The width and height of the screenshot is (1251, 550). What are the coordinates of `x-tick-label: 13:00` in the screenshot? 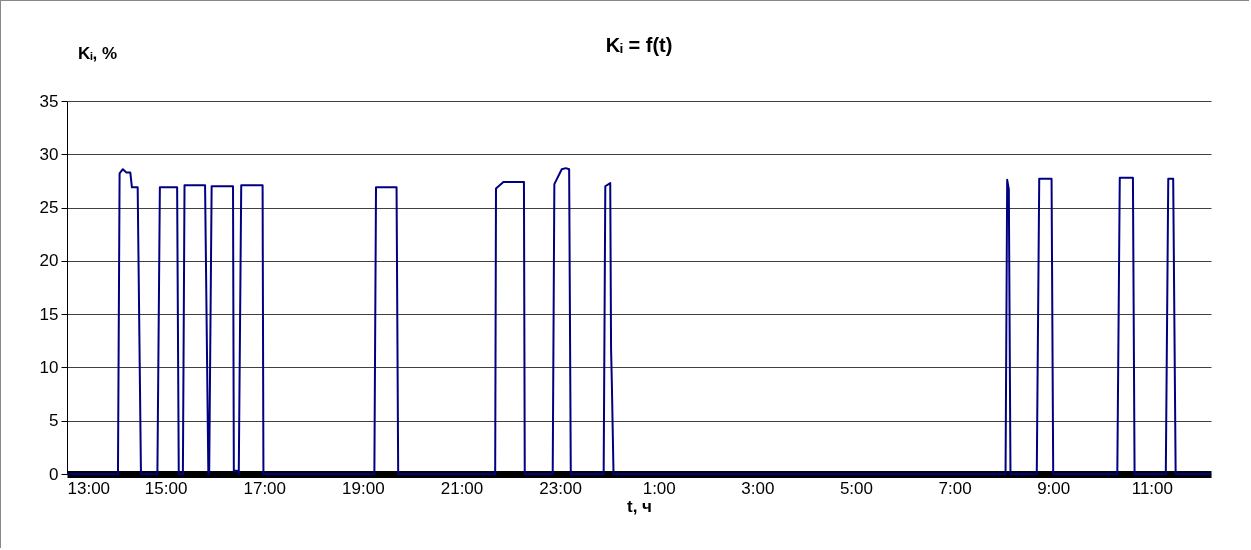 It's located at (89, 488).